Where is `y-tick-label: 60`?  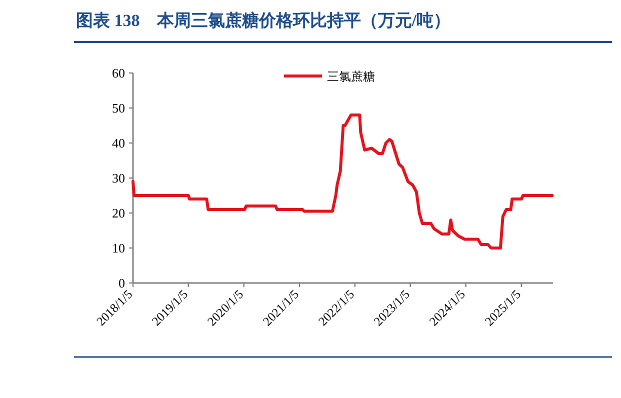 y-tick-label: 60 is located at coordinates (118, 73).